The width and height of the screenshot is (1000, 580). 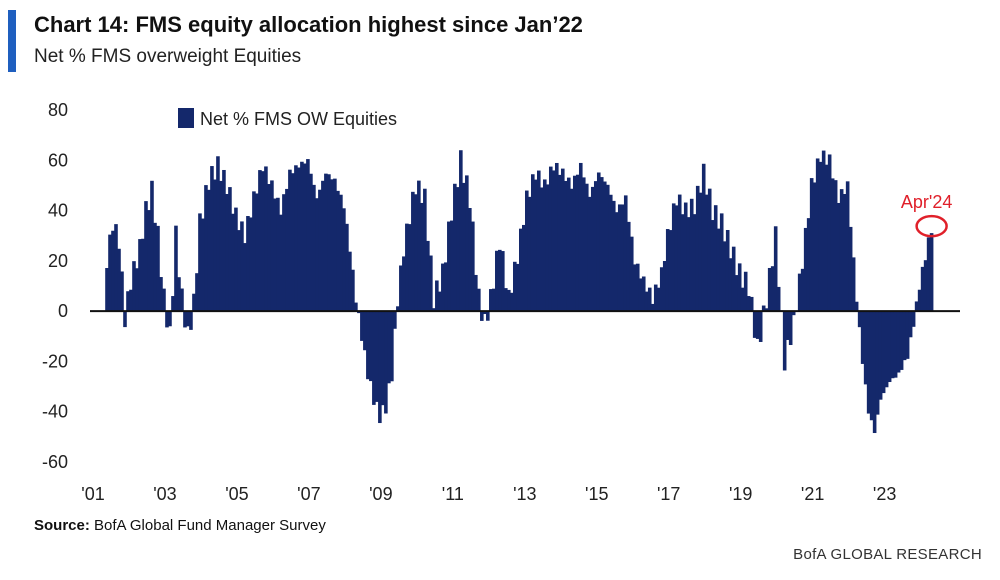 I want to click on annotation-circle, so click(x=931, y=226).